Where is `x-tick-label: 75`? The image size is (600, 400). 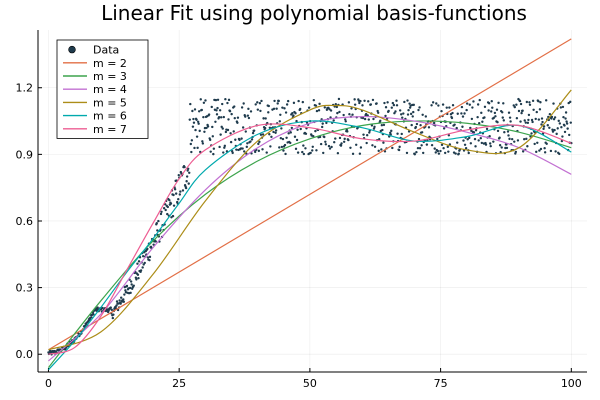 x-tick-label: 75 is located at coordinates (441, 383).